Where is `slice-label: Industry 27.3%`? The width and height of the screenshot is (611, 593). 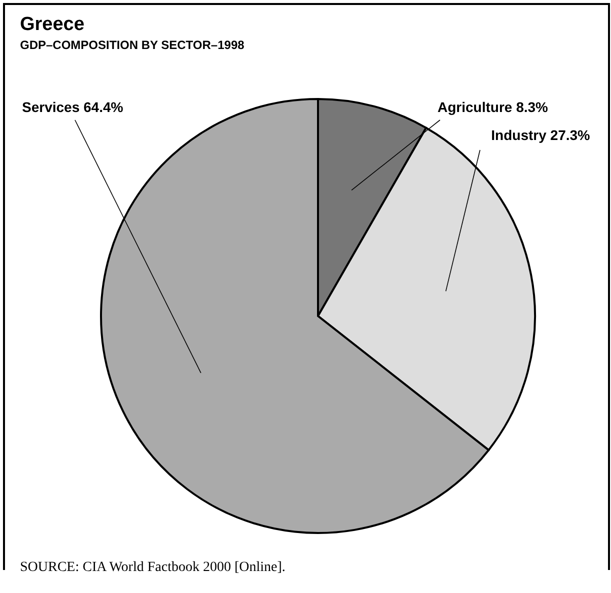 slice-label: Industry 27.3% is located at coordinates (541, 135).